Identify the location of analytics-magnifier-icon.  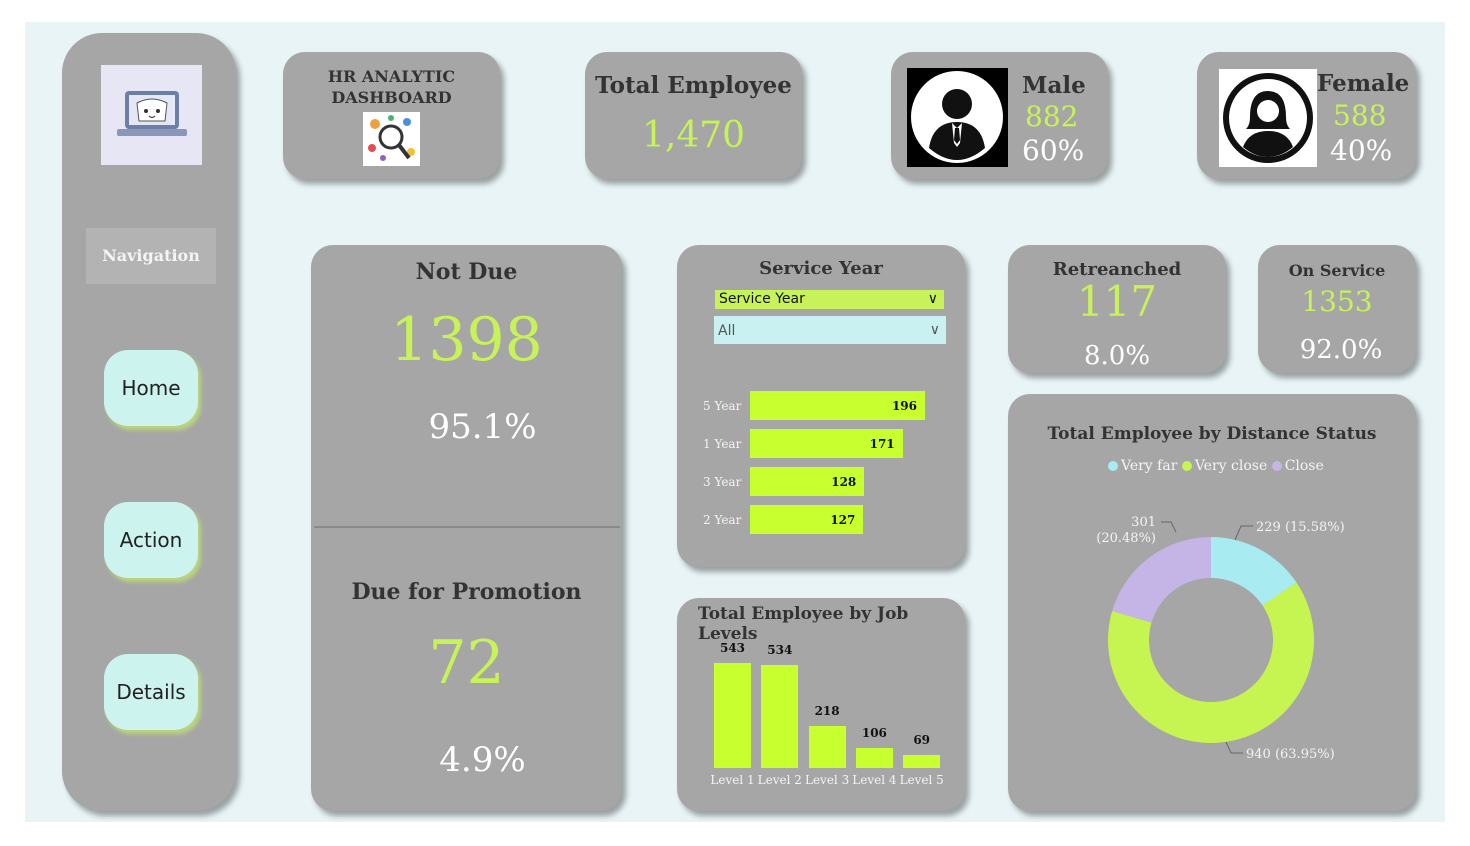
(391, 139).